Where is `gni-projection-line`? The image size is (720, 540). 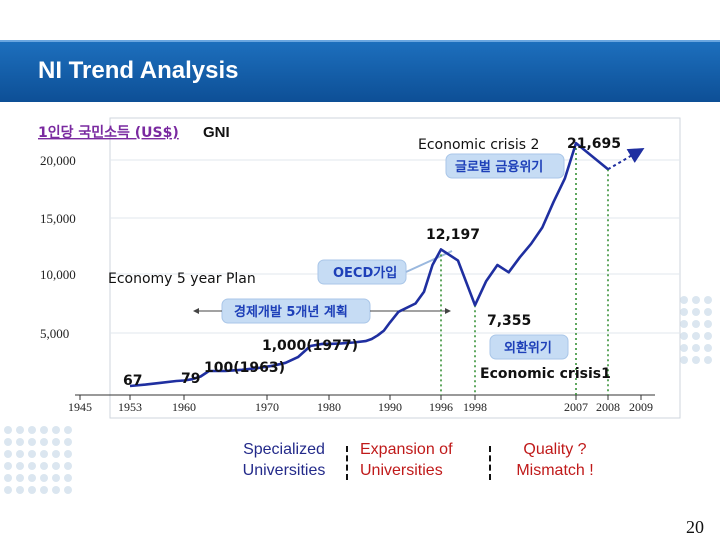
gni-projection-line is located at coordinates (626, 159).